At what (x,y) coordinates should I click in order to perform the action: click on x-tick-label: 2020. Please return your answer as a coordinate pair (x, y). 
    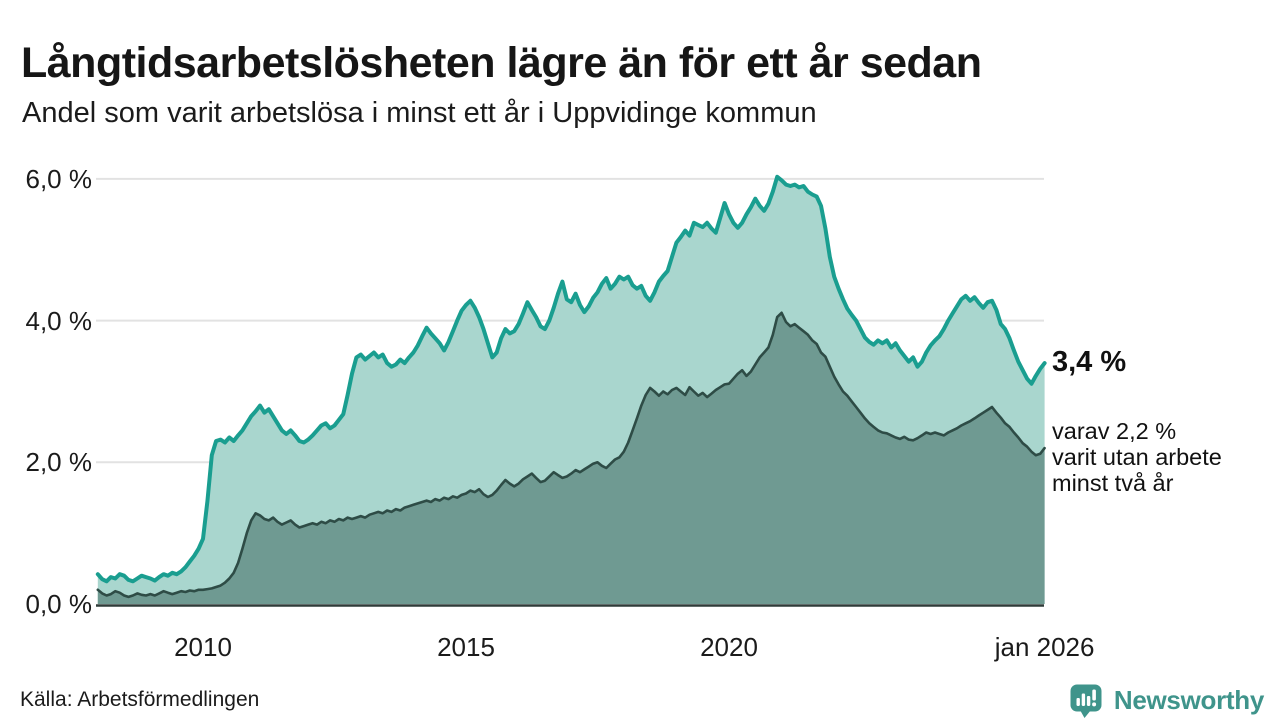
    Looking at the image, I should click on (729, 647).